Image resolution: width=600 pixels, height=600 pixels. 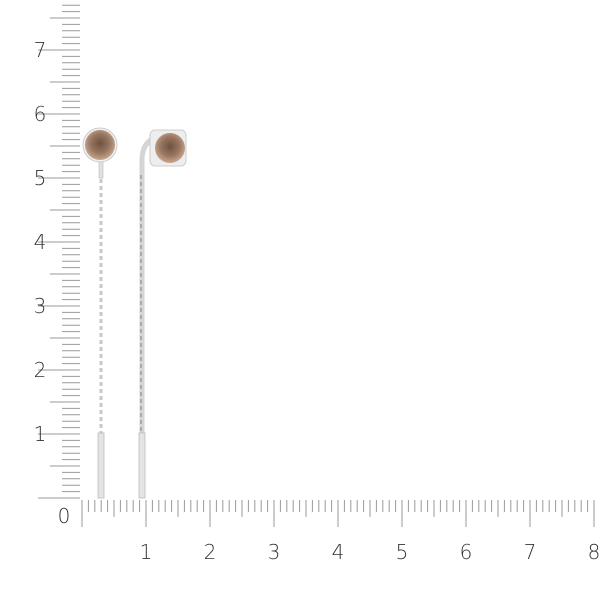 What do you see at coordinates (40, 242) in the screenshot?
I see `v-ruler-label: 4` at bounding box center [40, 242].